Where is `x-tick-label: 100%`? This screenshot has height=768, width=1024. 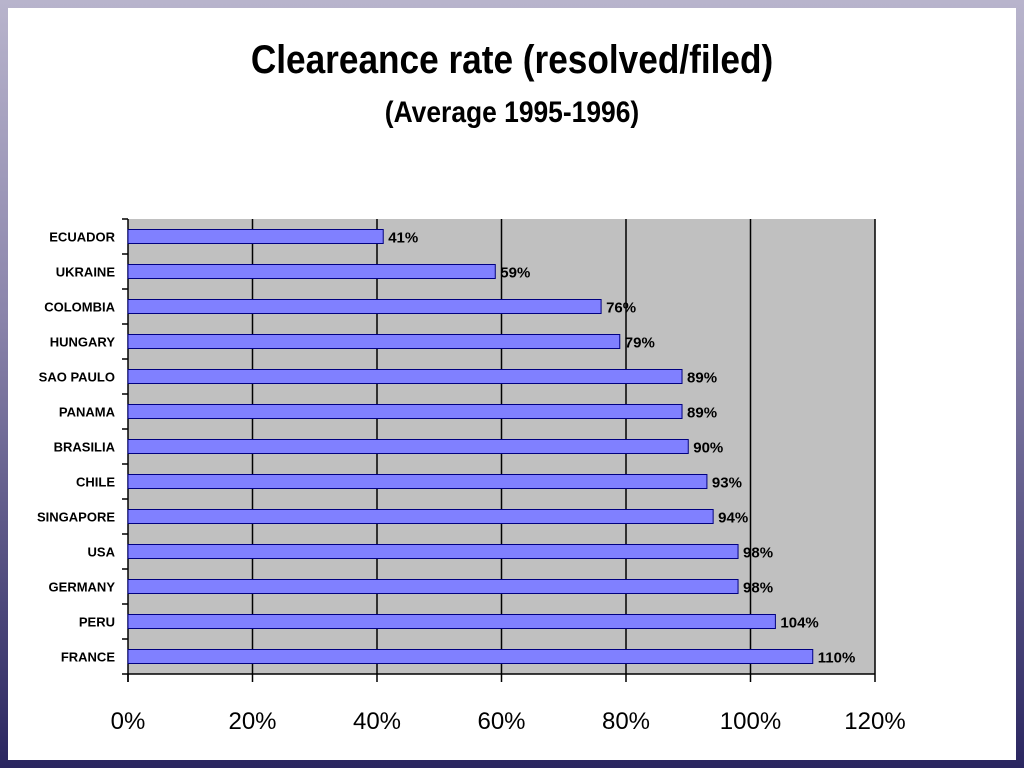
x-tick-label: 100% is located at coordinates (750, 721).